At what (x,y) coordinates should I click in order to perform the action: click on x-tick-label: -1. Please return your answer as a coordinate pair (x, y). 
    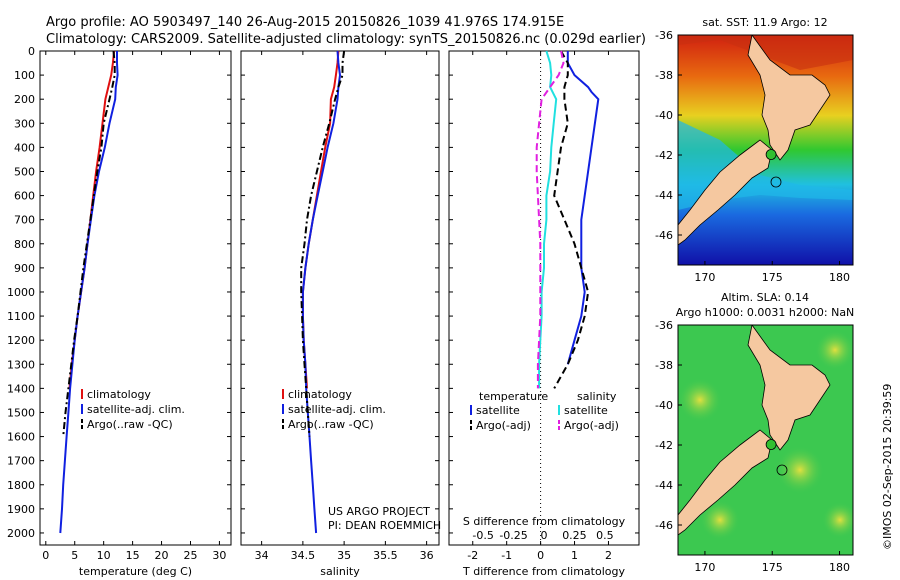
    Looking at the image, I should click on (506, 555).